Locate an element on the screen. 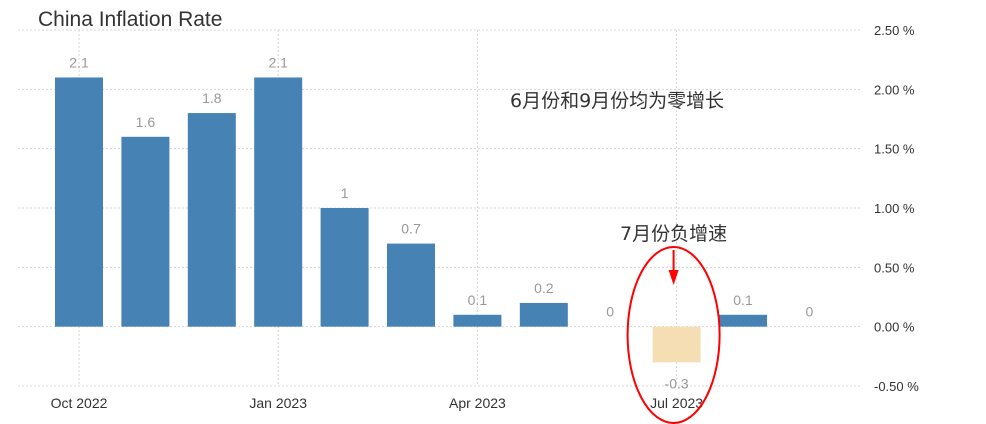  annotation-negative-growth: 7月份负增速 is located at coordinates (674, 234).